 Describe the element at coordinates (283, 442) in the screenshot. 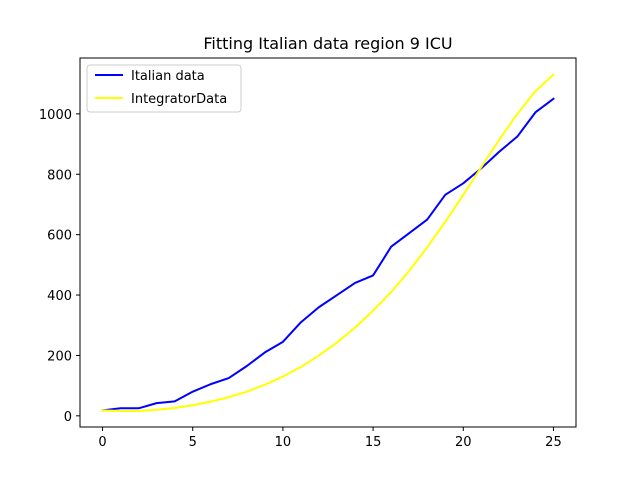

I see `x-tick-label: 10` at that location.